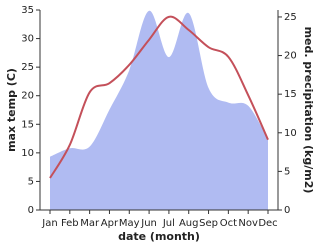  What do you see at coordinates (308, 110) in the screenshot?
I see `y2-axis-label: med. precipitation (kg/m2)` at bounding box center [308, 110].